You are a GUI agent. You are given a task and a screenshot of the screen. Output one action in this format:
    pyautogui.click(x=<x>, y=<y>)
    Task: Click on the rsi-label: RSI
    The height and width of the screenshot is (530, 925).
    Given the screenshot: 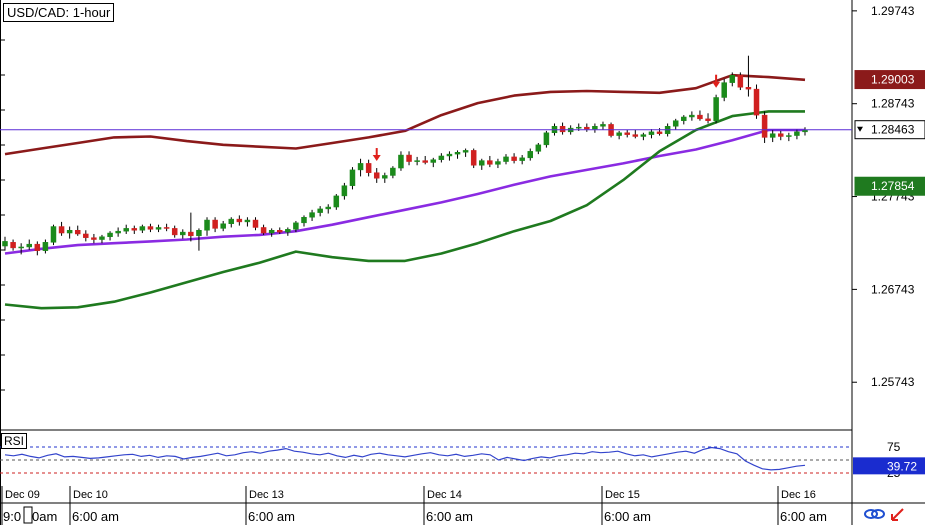 What is the action you would take?
    pyautogui.click(x=14, y=441)
    